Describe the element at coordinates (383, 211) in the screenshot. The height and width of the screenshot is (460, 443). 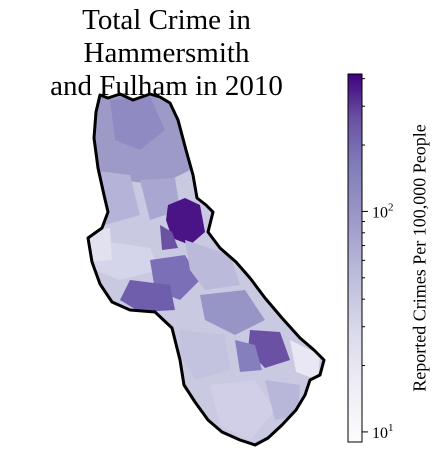
I see `colorbar-tick-label: 10²` at that location.